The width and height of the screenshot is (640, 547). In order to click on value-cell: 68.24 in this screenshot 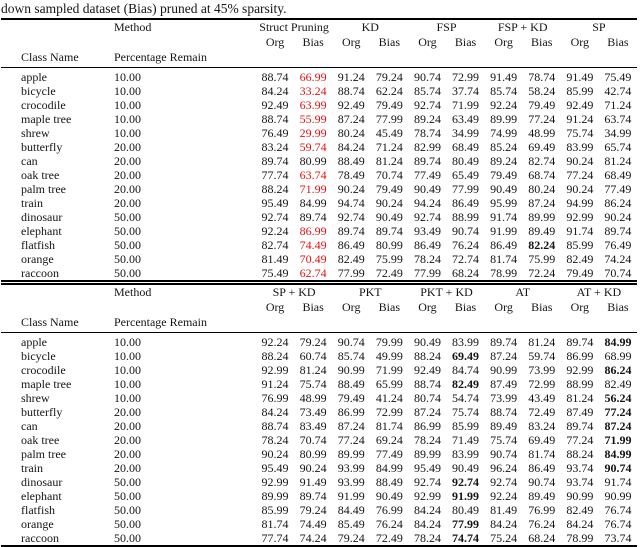, I will do `click(542, 538)`.